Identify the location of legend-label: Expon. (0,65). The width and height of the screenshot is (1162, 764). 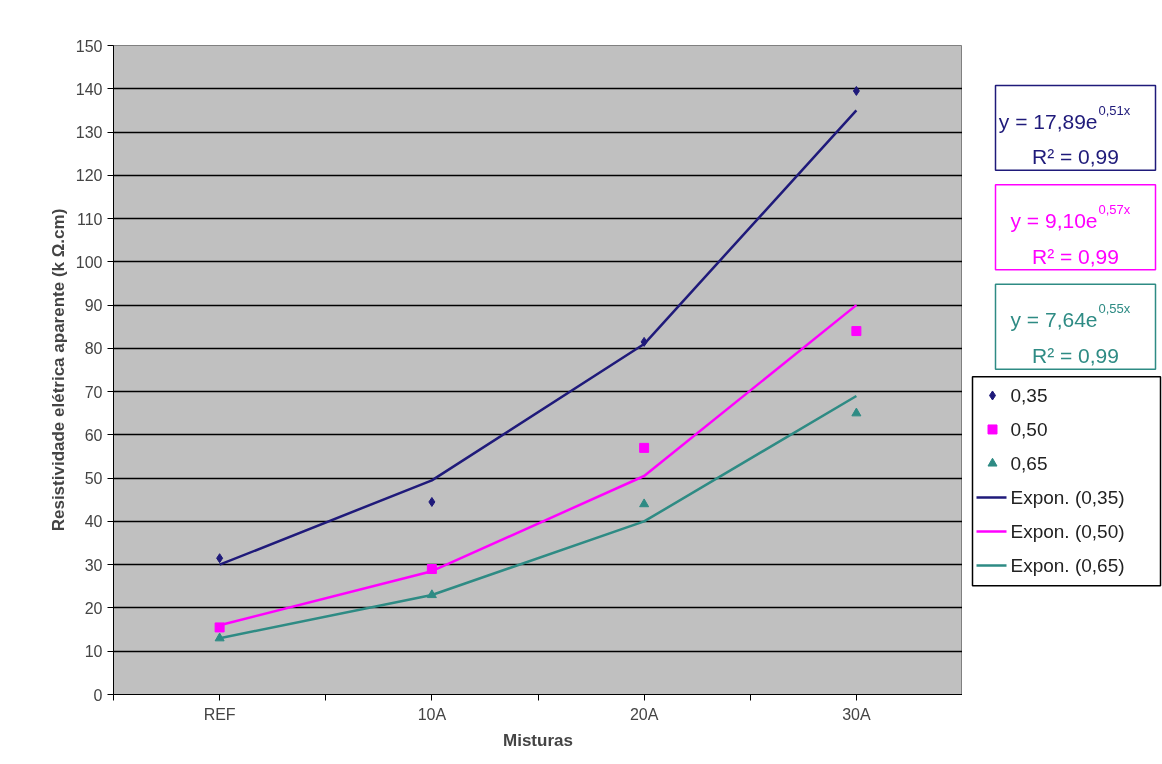
(1067, 565).